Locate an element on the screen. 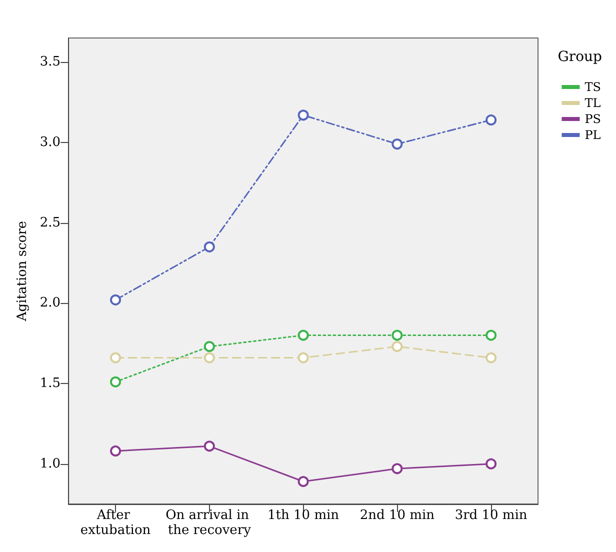  legend-label: TS is located at coordinates (592, 87).